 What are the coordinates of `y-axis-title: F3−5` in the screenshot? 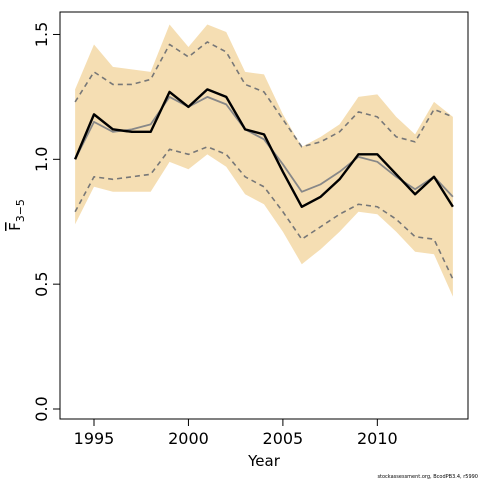 It's located at (16, 215).